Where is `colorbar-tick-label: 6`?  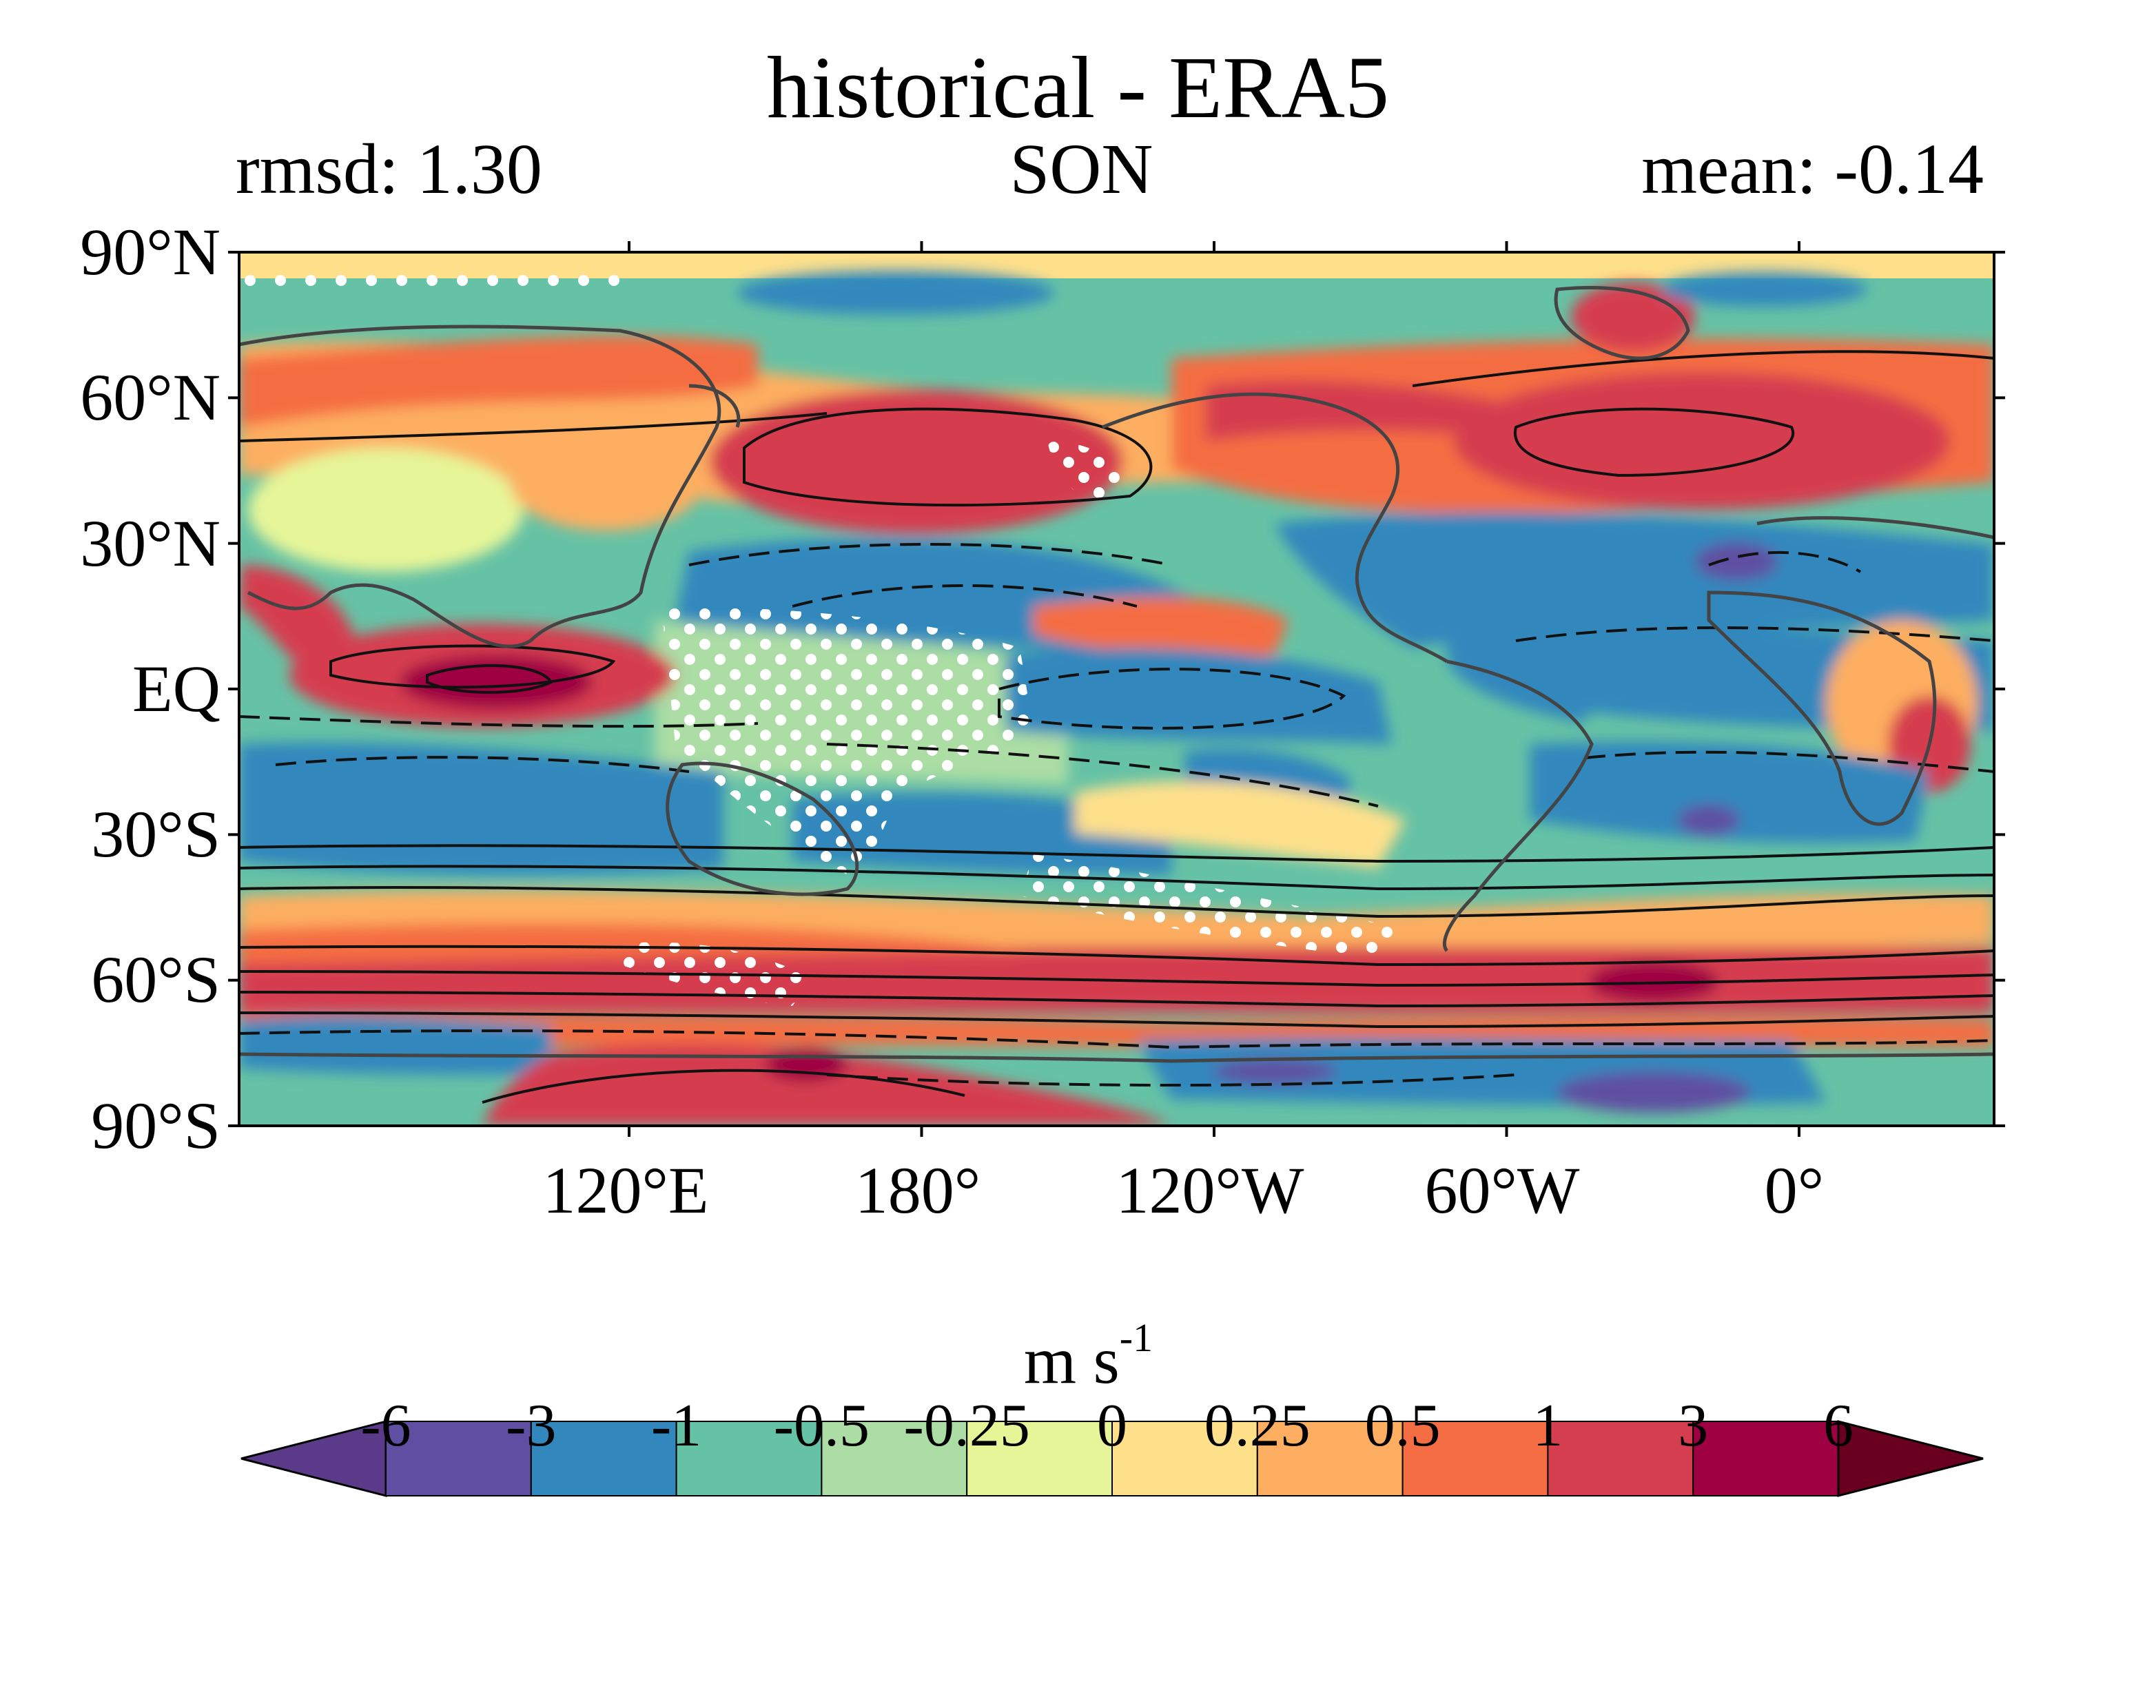
colorbar-tick-label: 6 is located at coordinates (1838, 1425).